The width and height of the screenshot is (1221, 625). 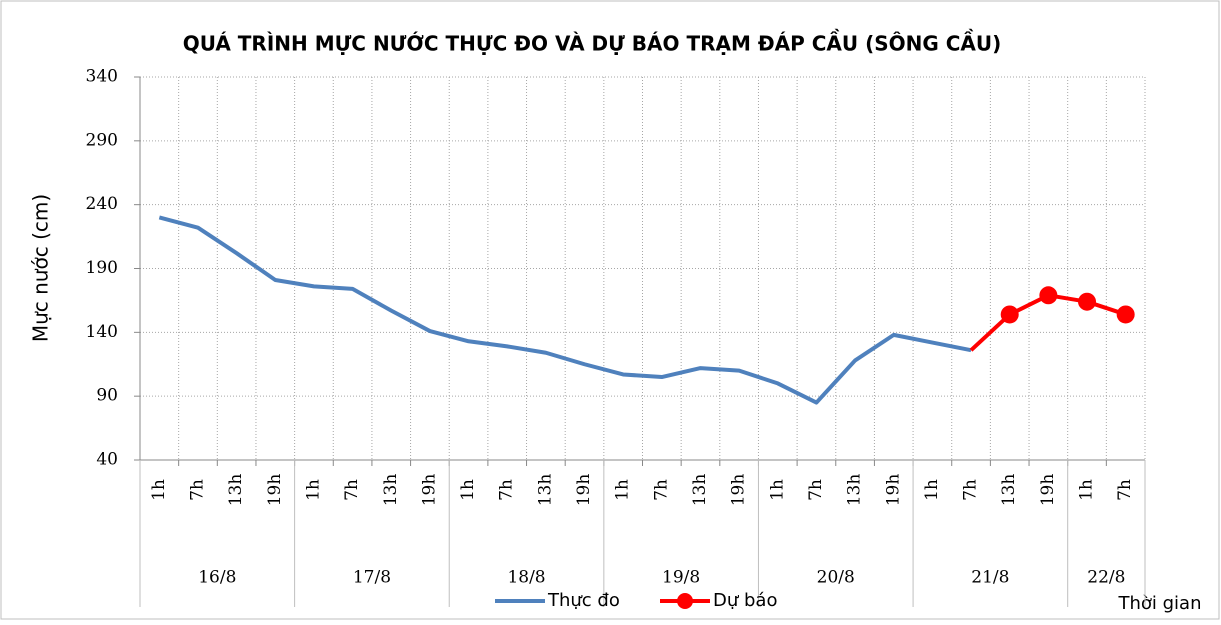 What do you see at coordinates (1106, 578) in the screenshot?
I see `date-label: 22/8` at bounding box center [1106, 578].